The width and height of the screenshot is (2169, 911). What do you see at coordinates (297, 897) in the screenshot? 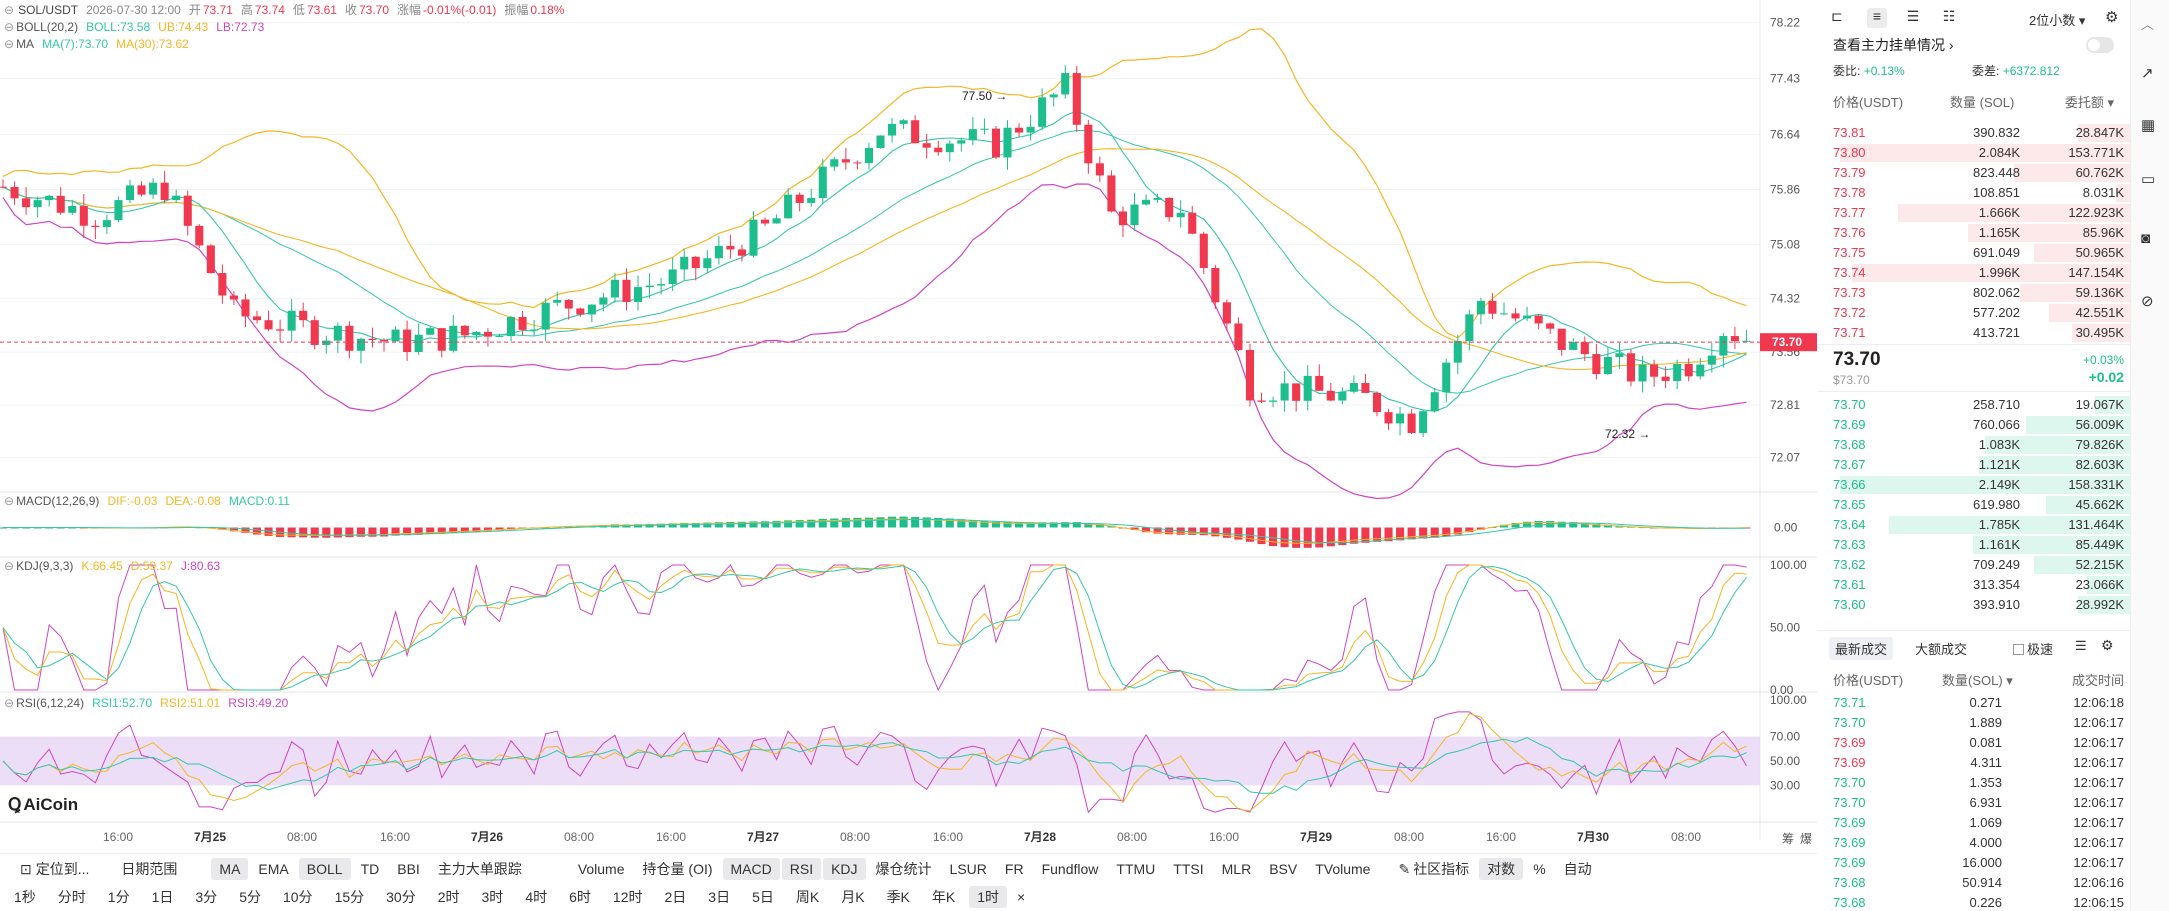
I see `interval-6: 10分` at bounding box center [297, 897].